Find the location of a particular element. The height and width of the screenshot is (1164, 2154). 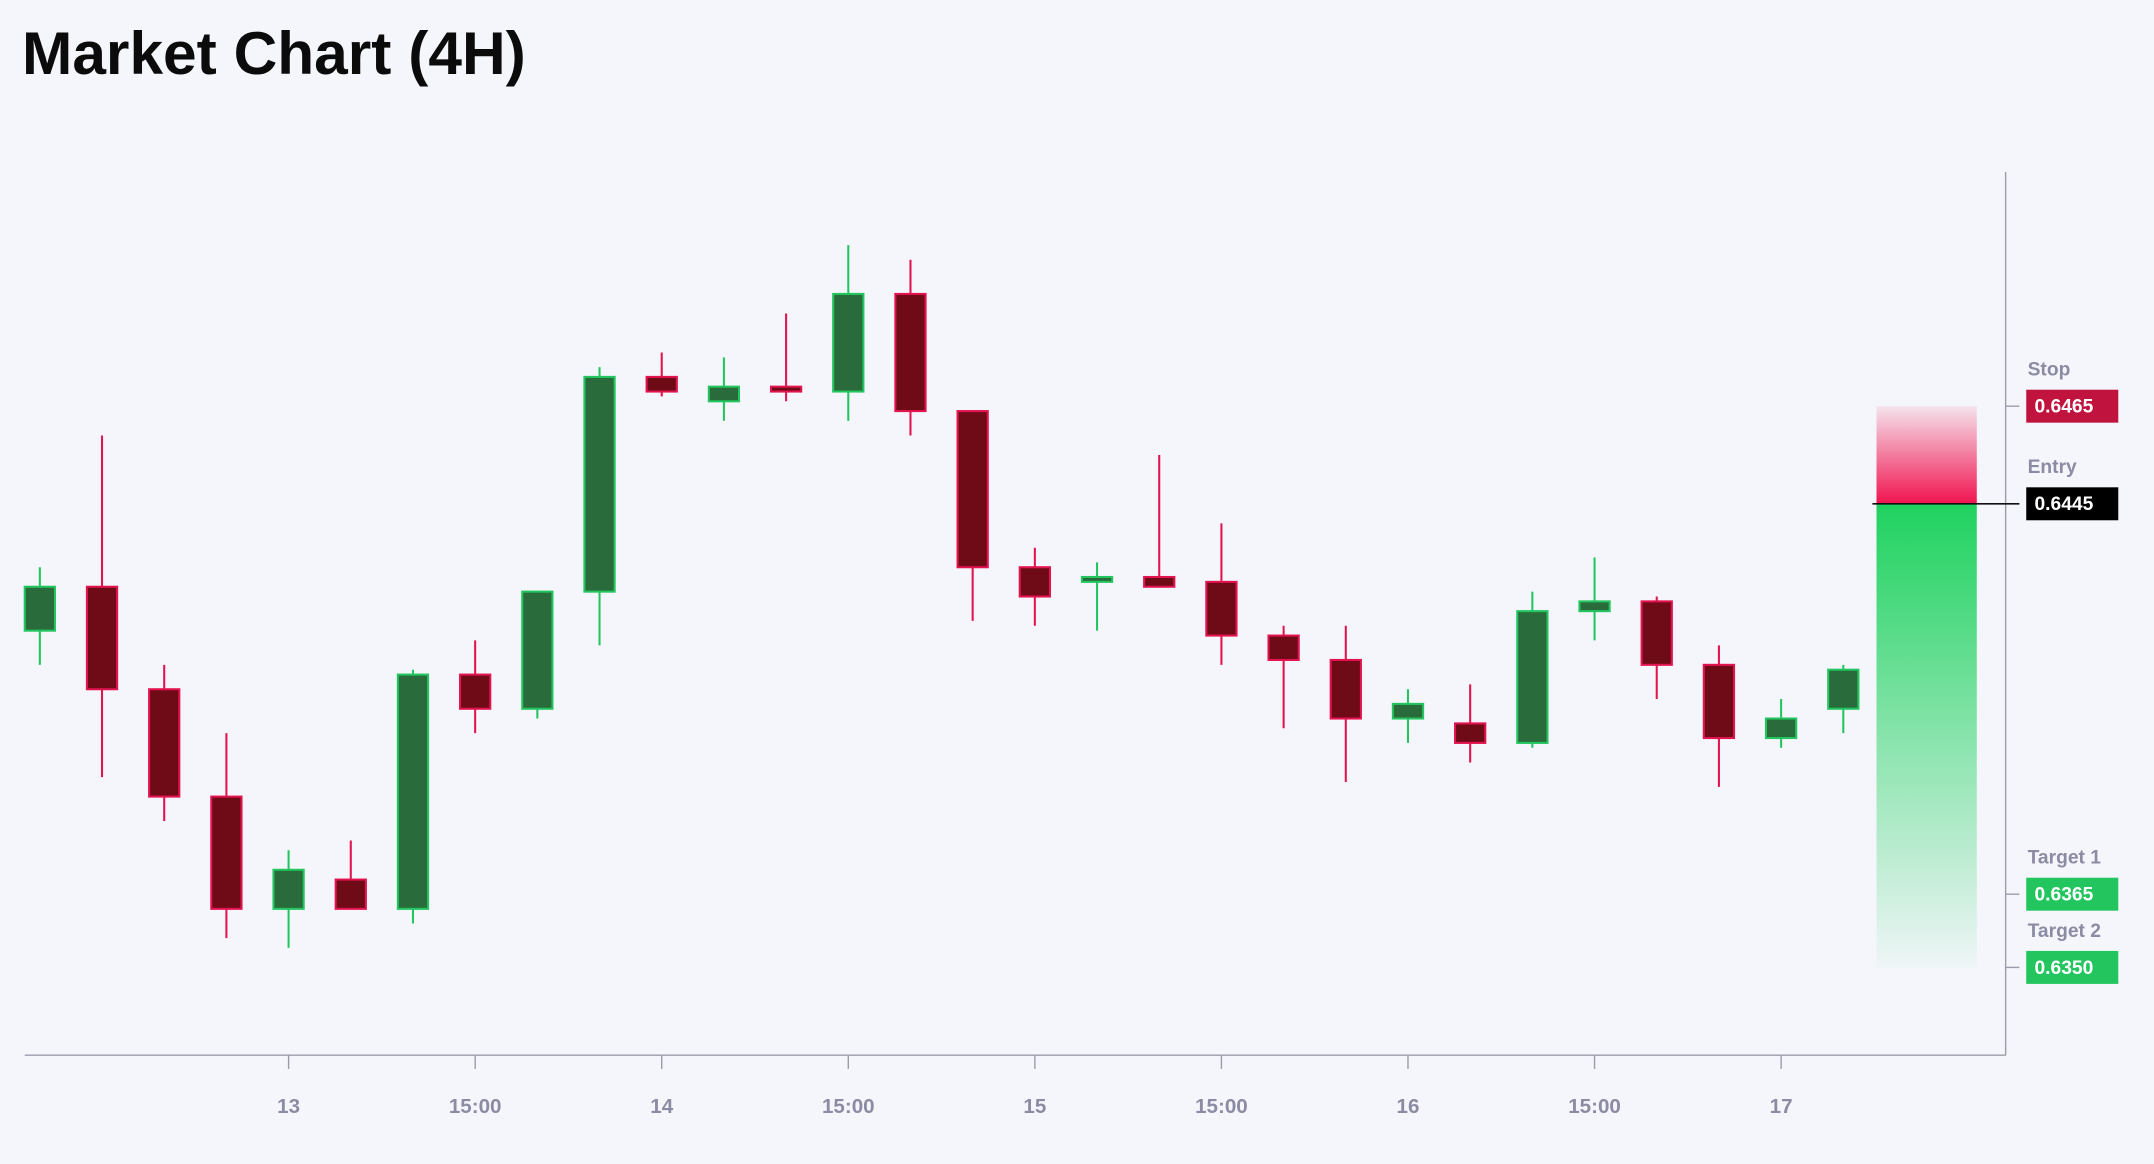

chart-title: Market Chart (4H) is located at coordinates (274, 53).